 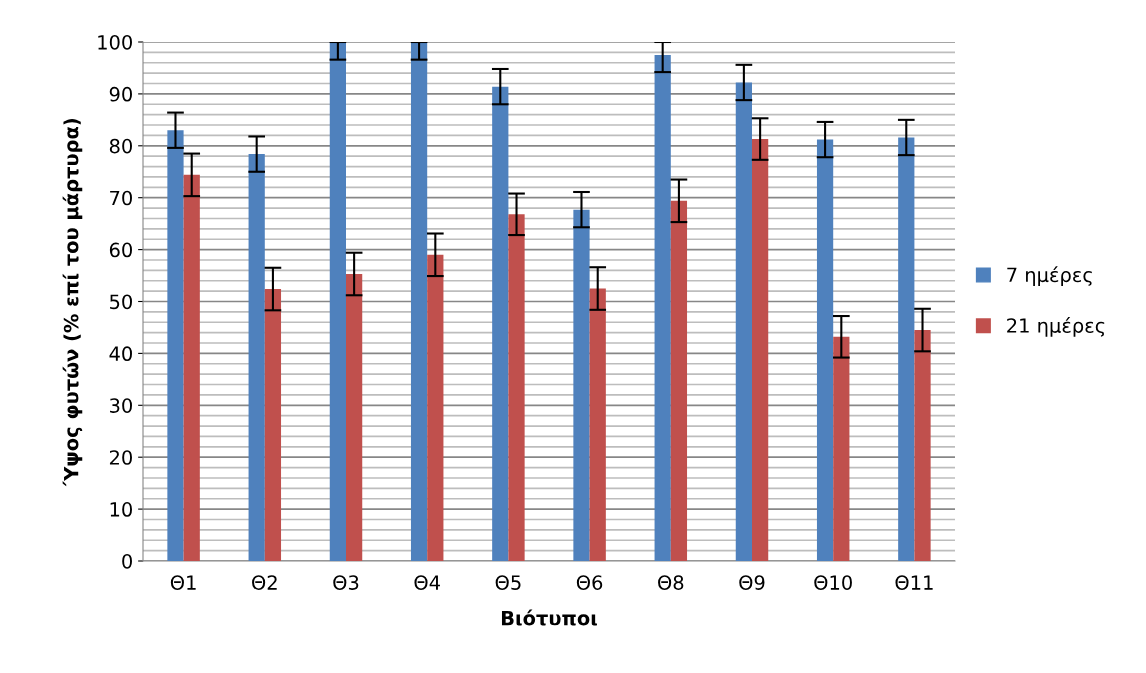 I want to click on y-tick-label: 20, so click(x=120, y=457).